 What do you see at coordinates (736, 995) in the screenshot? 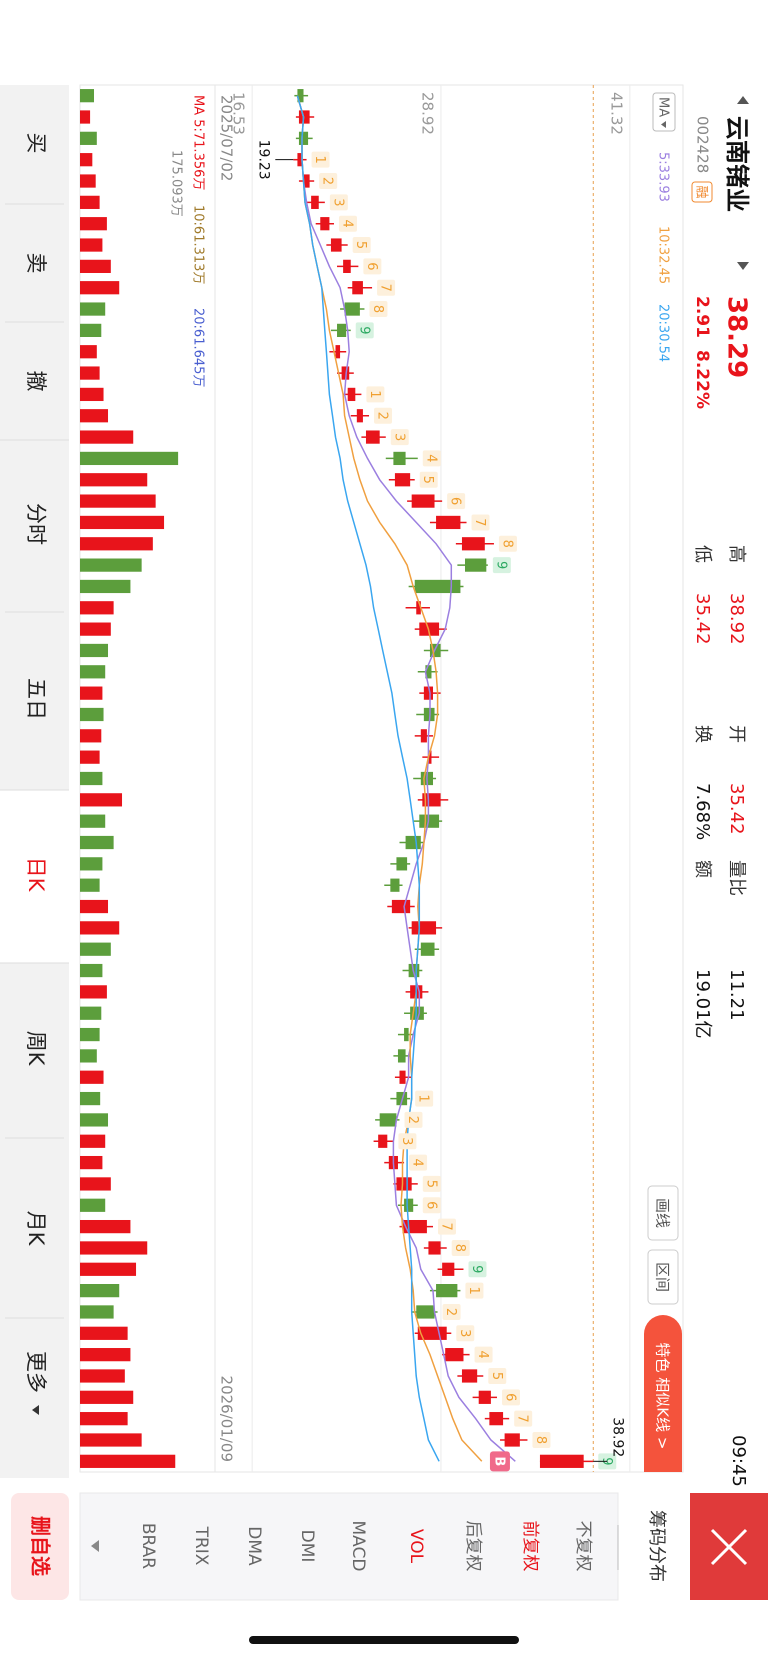
I see `stat-value: 11.21` at bounding box center [736, 995].